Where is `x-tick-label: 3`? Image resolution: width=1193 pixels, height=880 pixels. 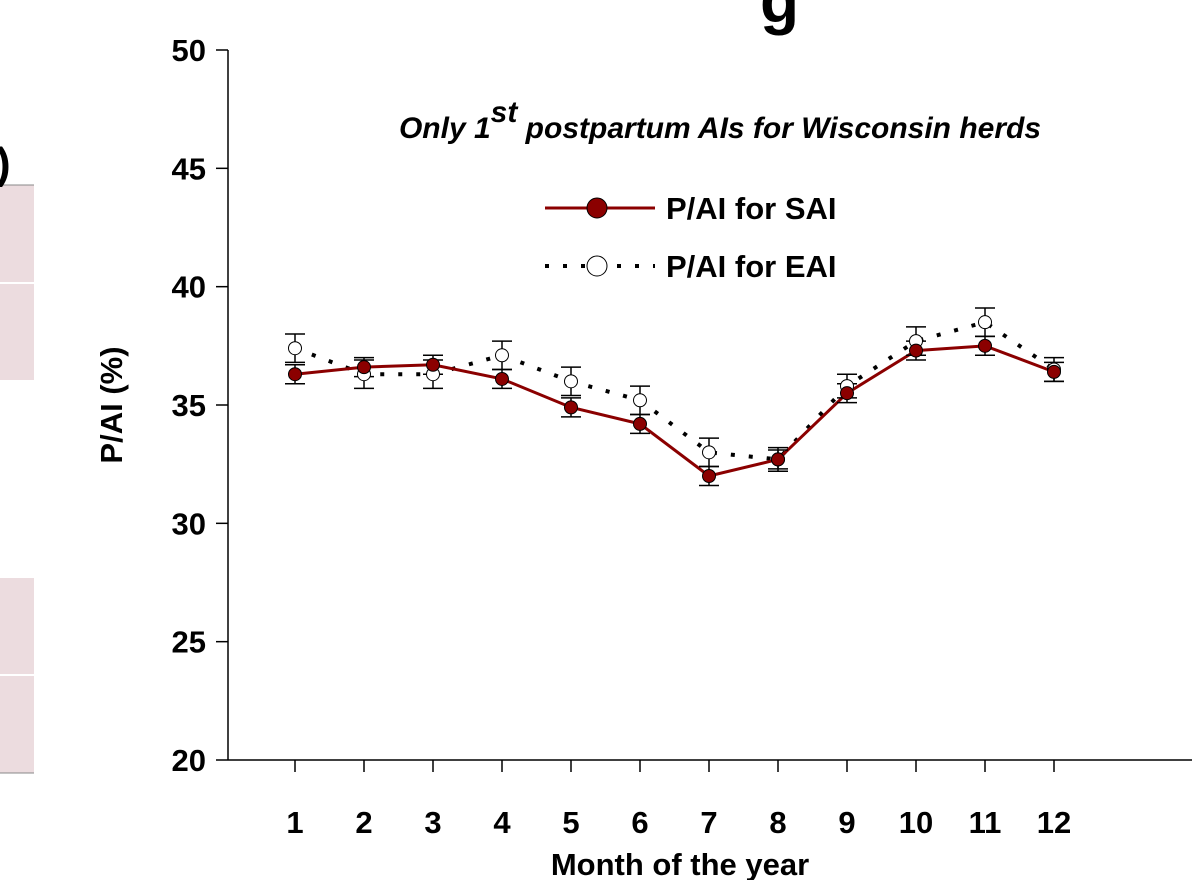 x-tick-label: 3 is located at coordinates (432, 822).